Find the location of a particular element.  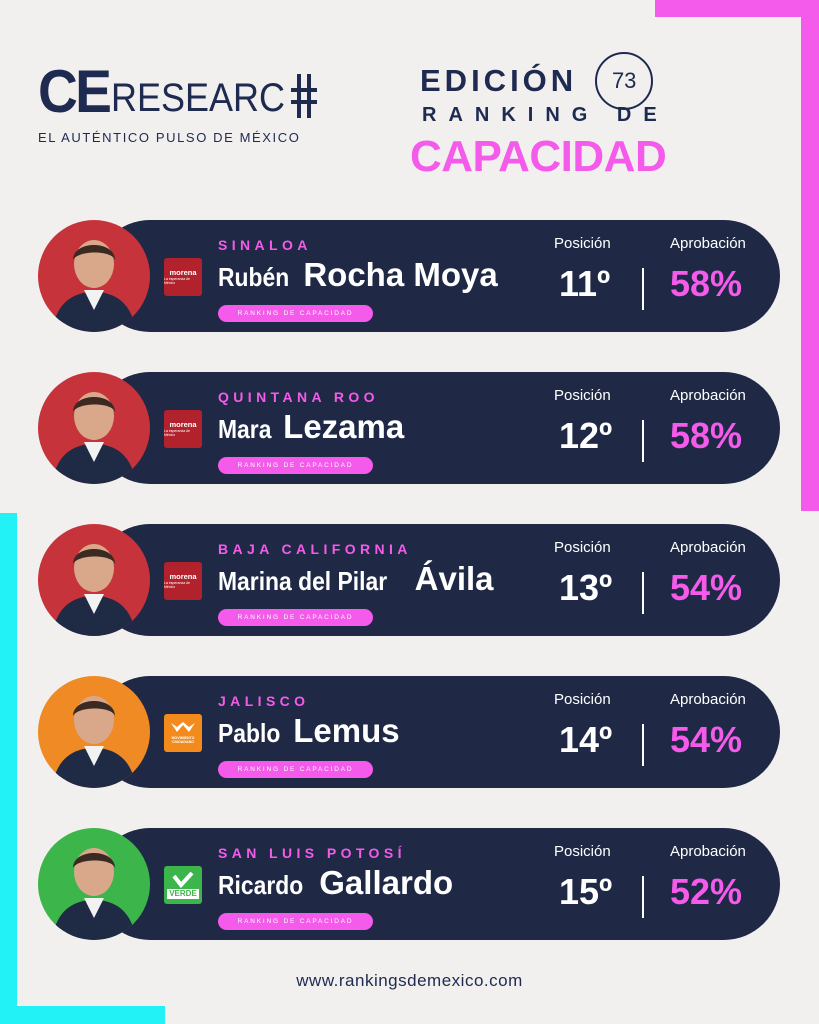

governor-first-name: Rubén is located at coordinates (254, 277).